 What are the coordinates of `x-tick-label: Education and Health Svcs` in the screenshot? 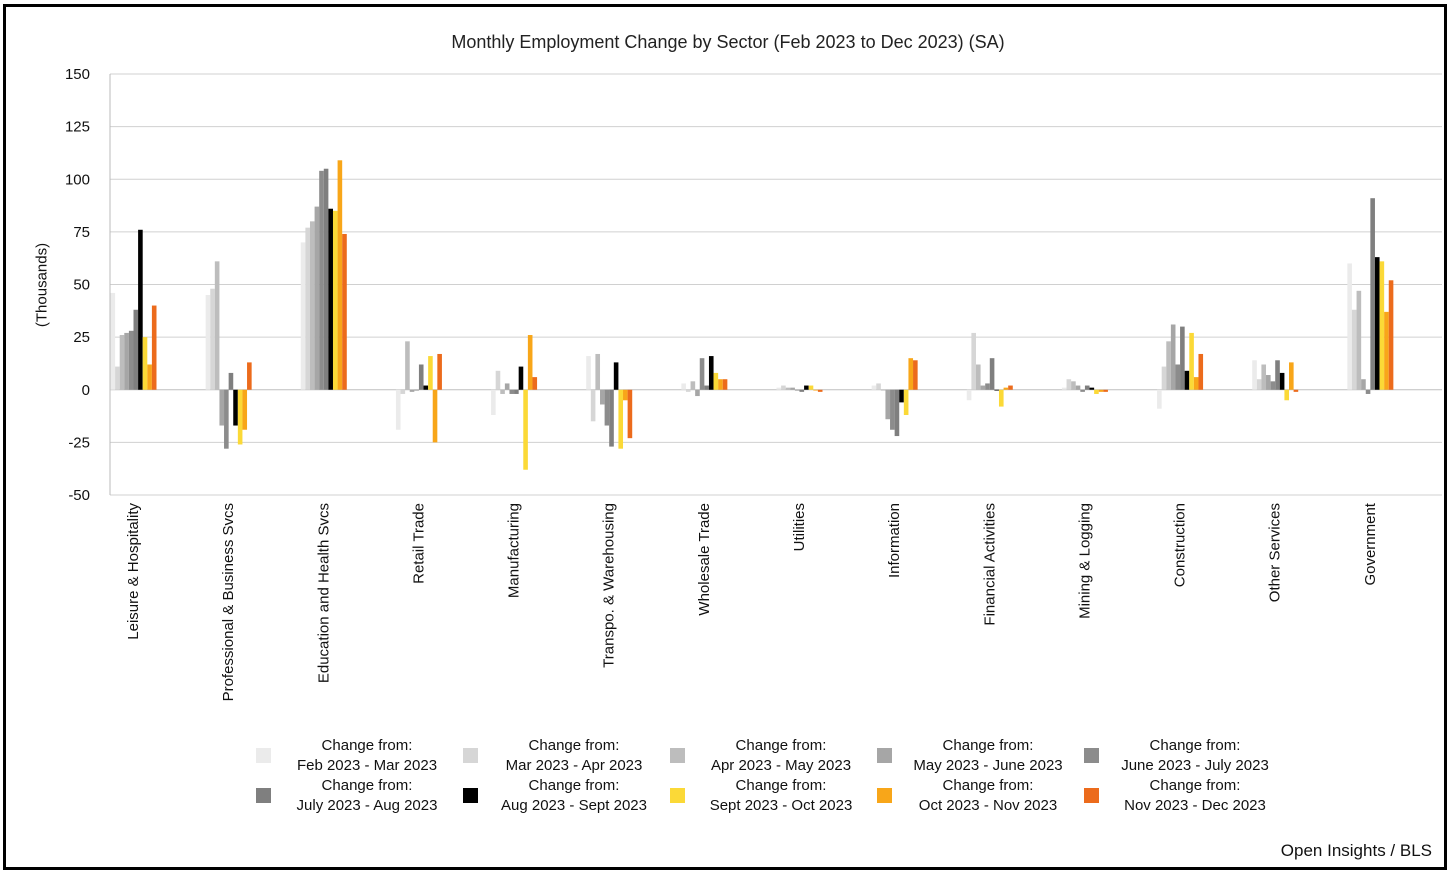 It's located at (323, 593).